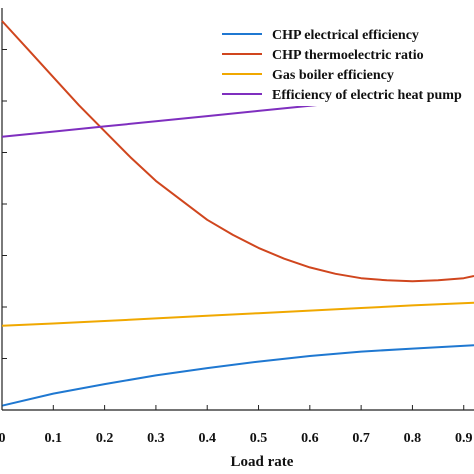 This screenshot has height=474, width=474. Describe the element at coordinates (207, 438) in the screenshot. I see `x-tick-label: 0.4` at that location.